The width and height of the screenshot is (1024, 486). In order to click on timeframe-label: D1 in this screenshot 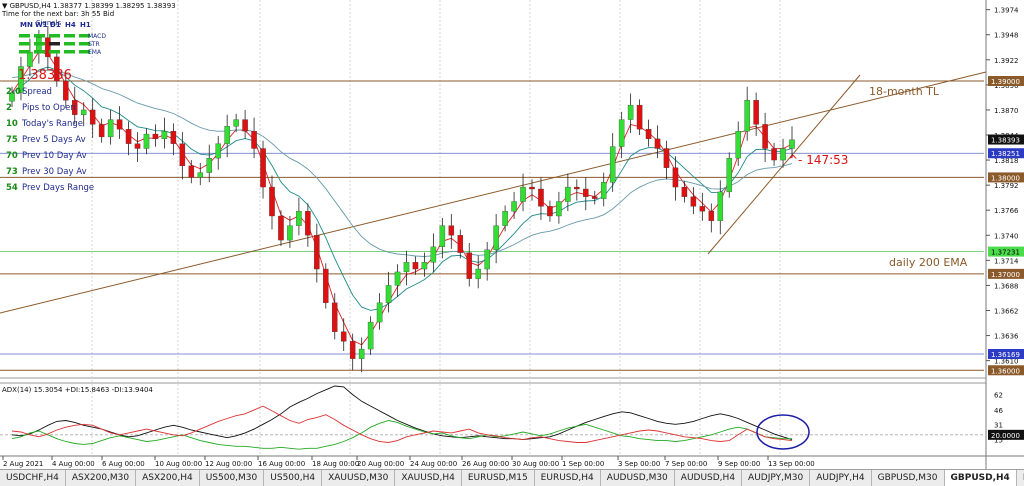, I will do `click(55, 25)`.